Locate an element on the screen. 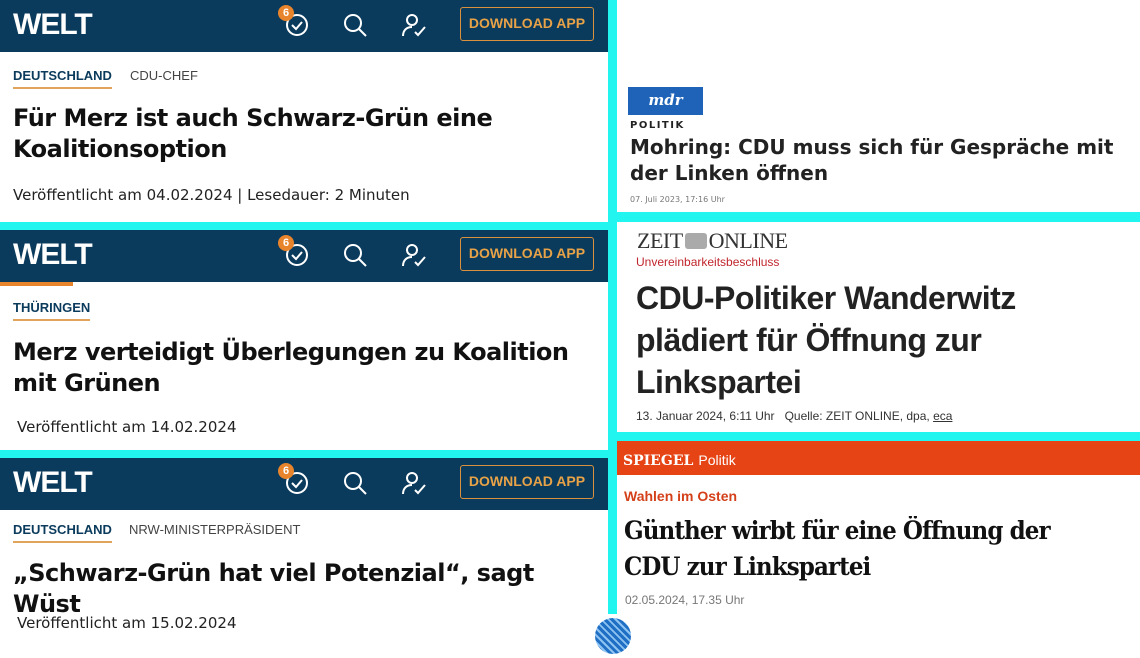 The image size is (1140, 658). eagle-emblem-icon is located at coordinates (695, 241).